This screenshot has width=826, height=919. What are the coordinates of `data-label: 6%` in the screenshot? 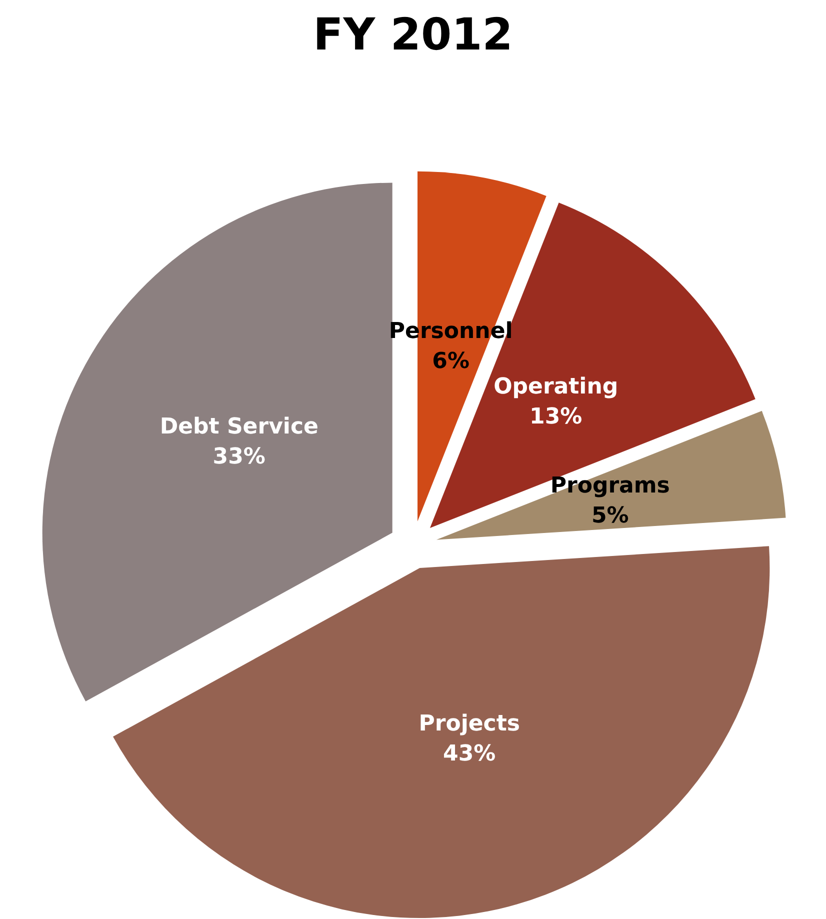 It's located at (451, 361).